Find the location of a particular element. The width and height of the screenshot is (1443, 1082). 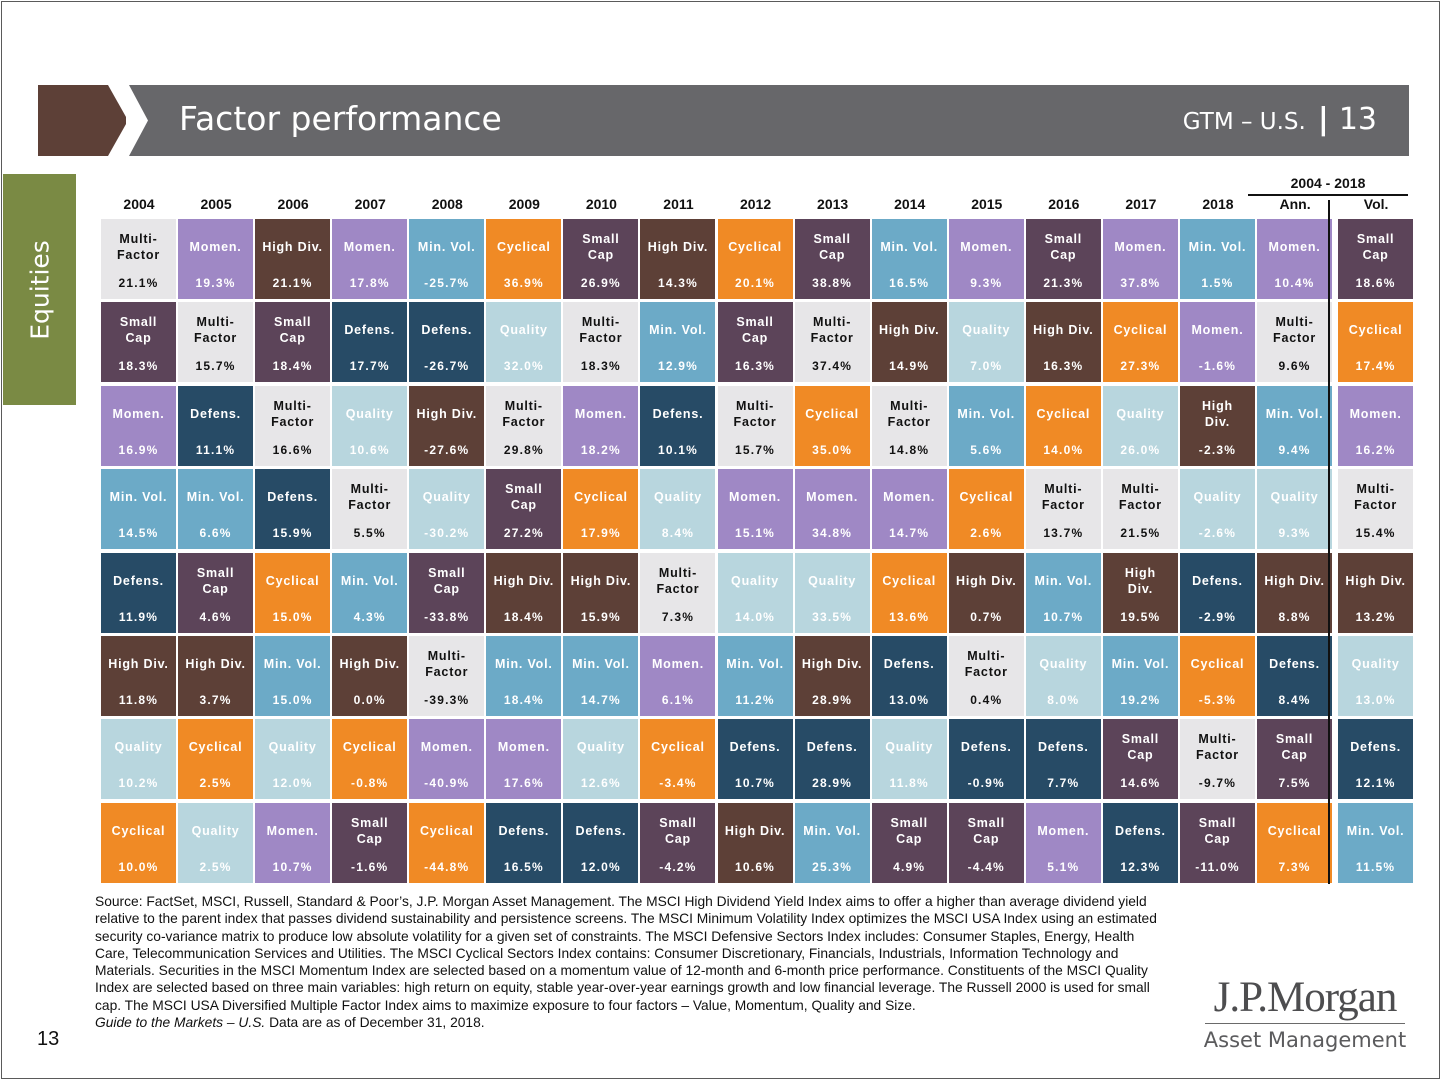

factor-return-value: 15.9% is located at coordinates (600, 616).